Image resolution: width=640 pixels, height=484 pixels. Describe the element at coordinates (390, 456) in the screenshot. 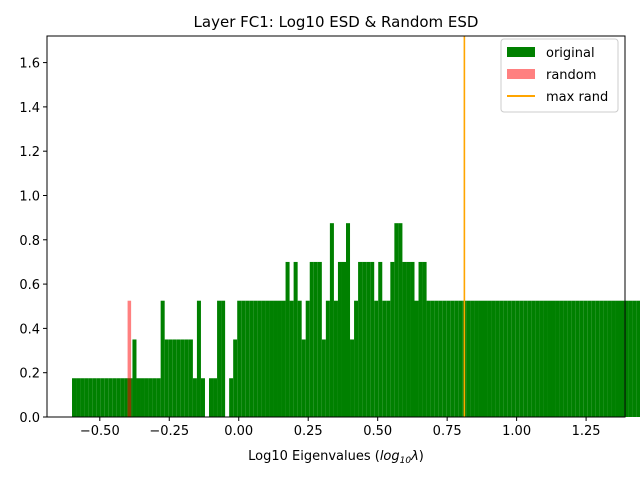

I see `x-axis-label-math: log` at that location.